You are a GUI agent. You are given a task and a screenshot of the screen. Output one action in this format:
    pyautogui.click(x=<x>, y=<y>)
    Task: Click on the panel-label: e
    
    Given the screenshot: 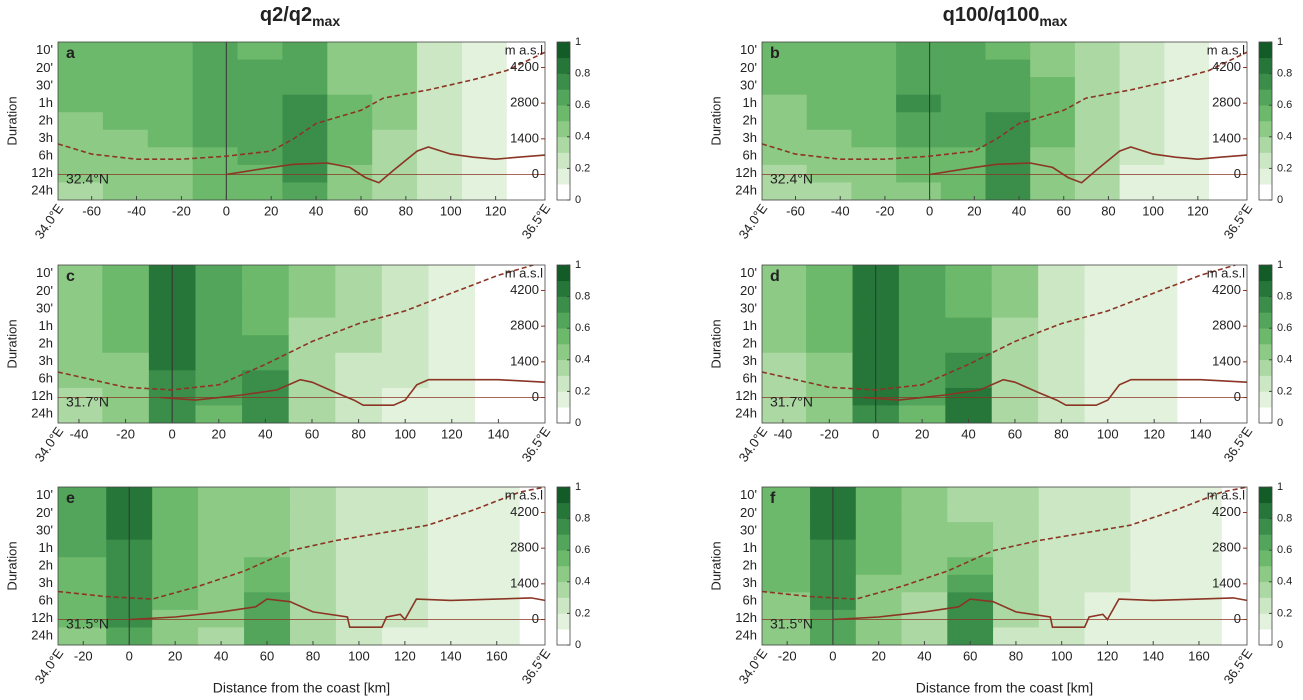 What is the action you would take?
    pyautogui.click(x=70, y=498)
    